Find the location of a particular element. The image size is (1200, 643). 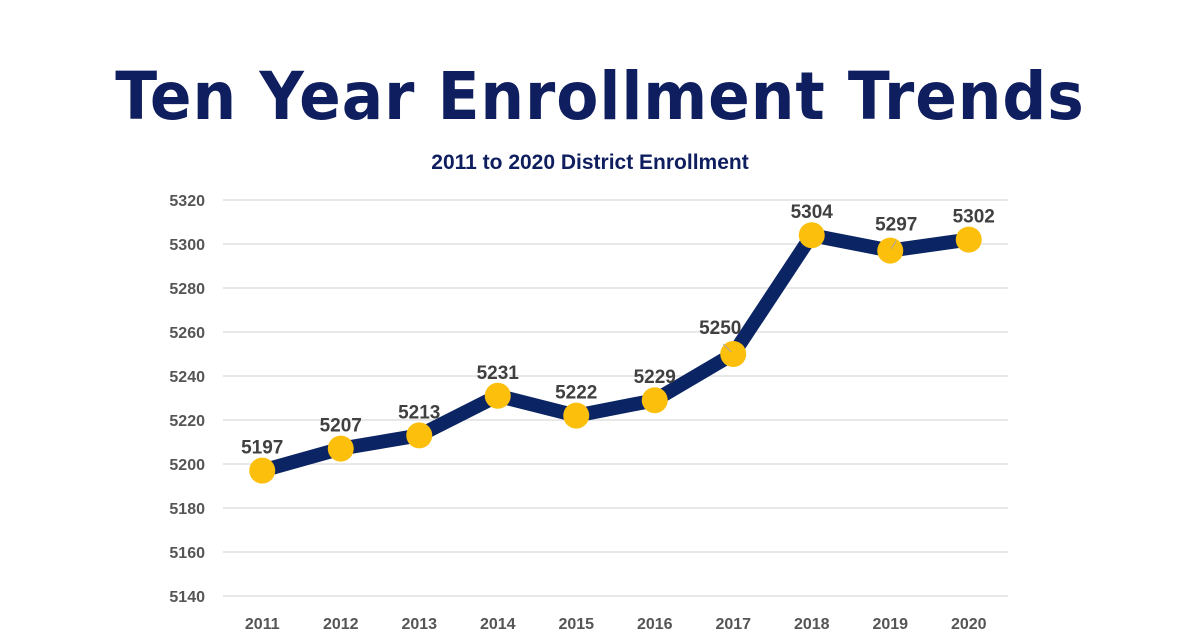

x-tick-label: 2016 is located at coordinates (655, 624).